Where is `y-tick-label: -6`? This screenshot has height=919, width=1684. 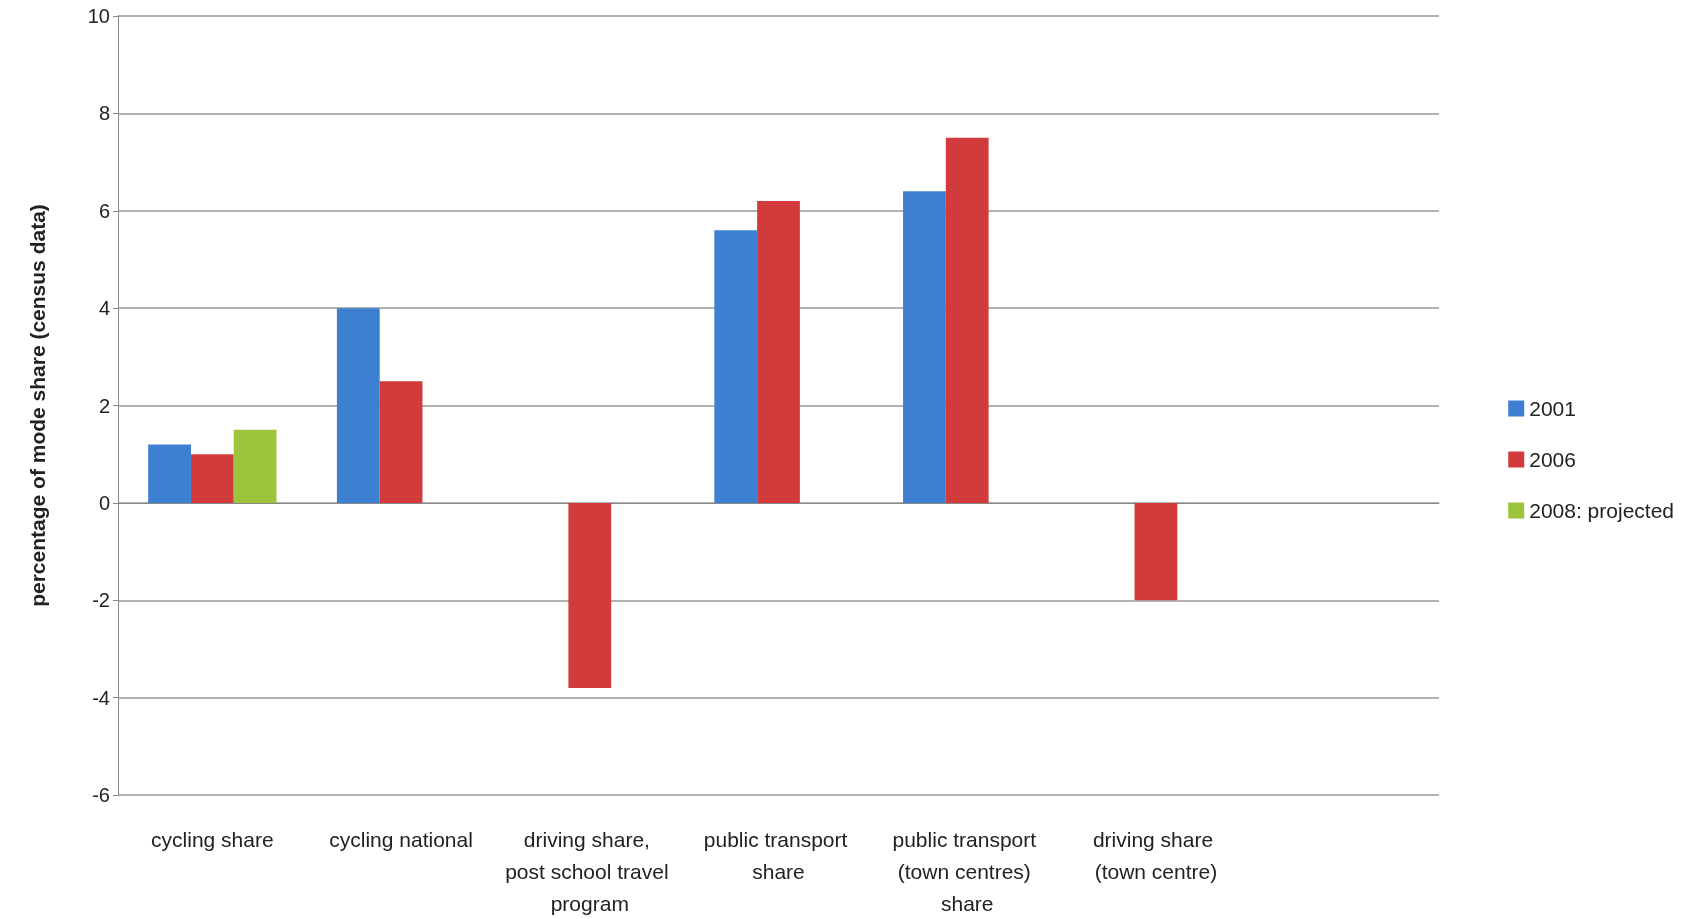 y-tick-label: -6 is located at coordinates (101, 795).